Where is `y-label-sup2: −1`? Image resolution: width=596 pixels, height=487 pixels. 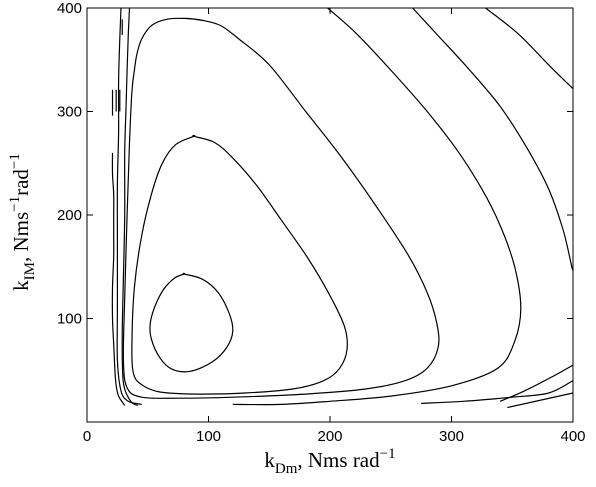 y-label-sup2: −1 is located at coordinates (15, 161).